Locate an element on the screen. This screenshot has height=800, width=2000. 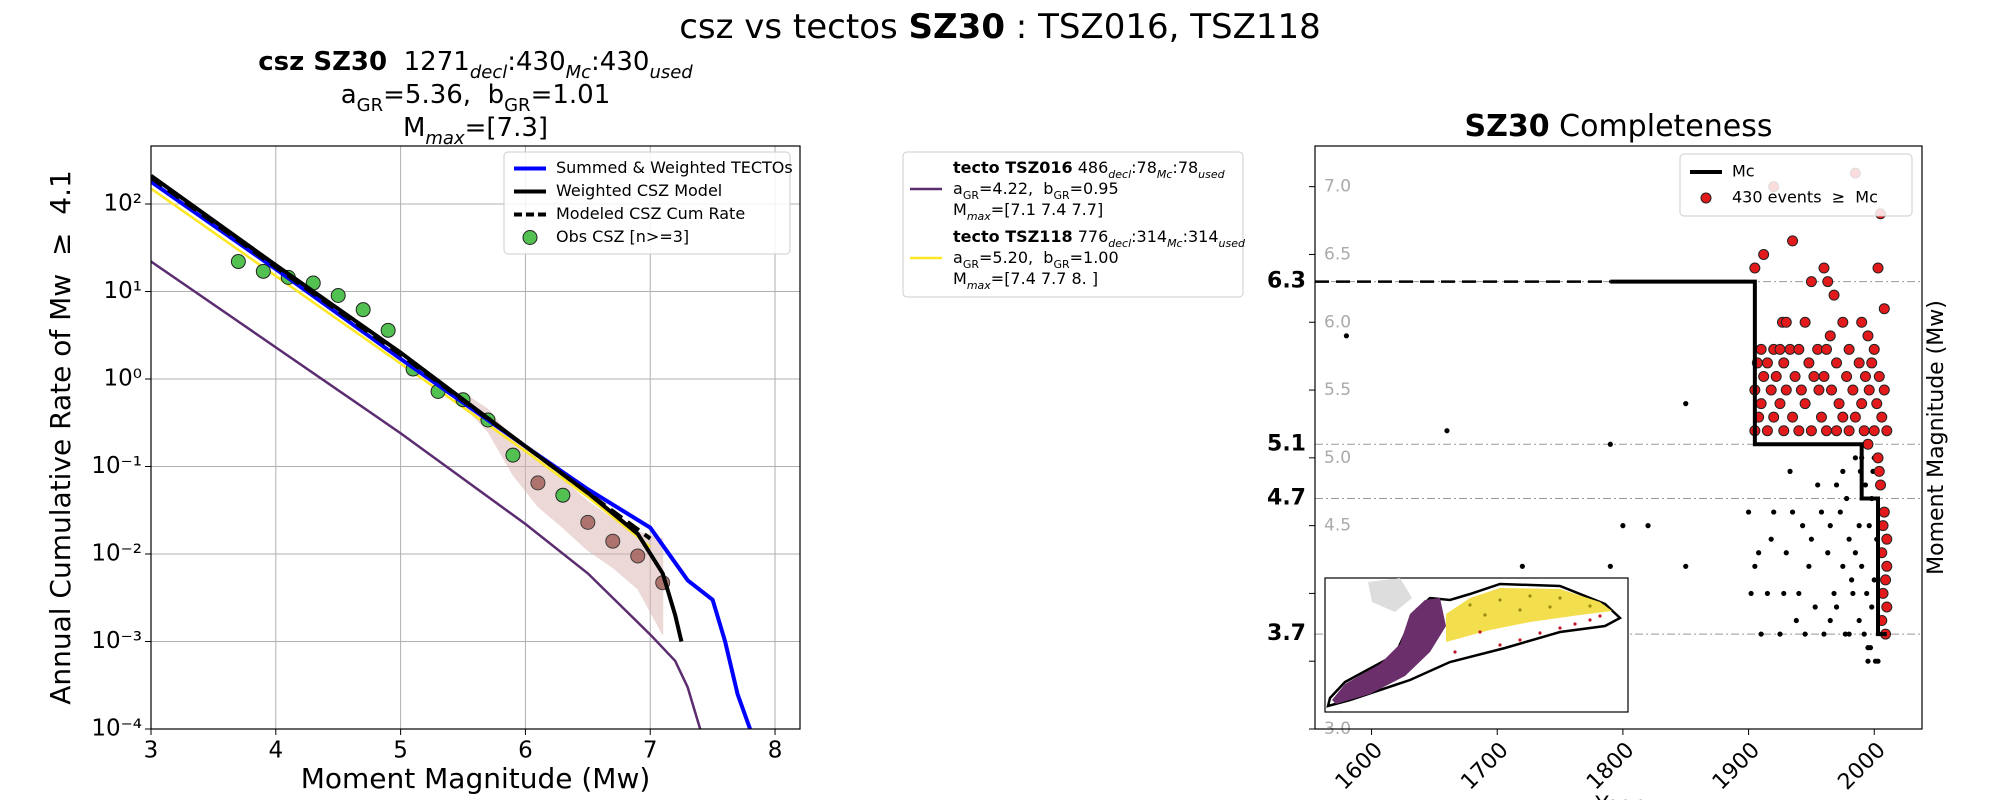
text-segment: =5.36, b is located at coordinates (443, 95).